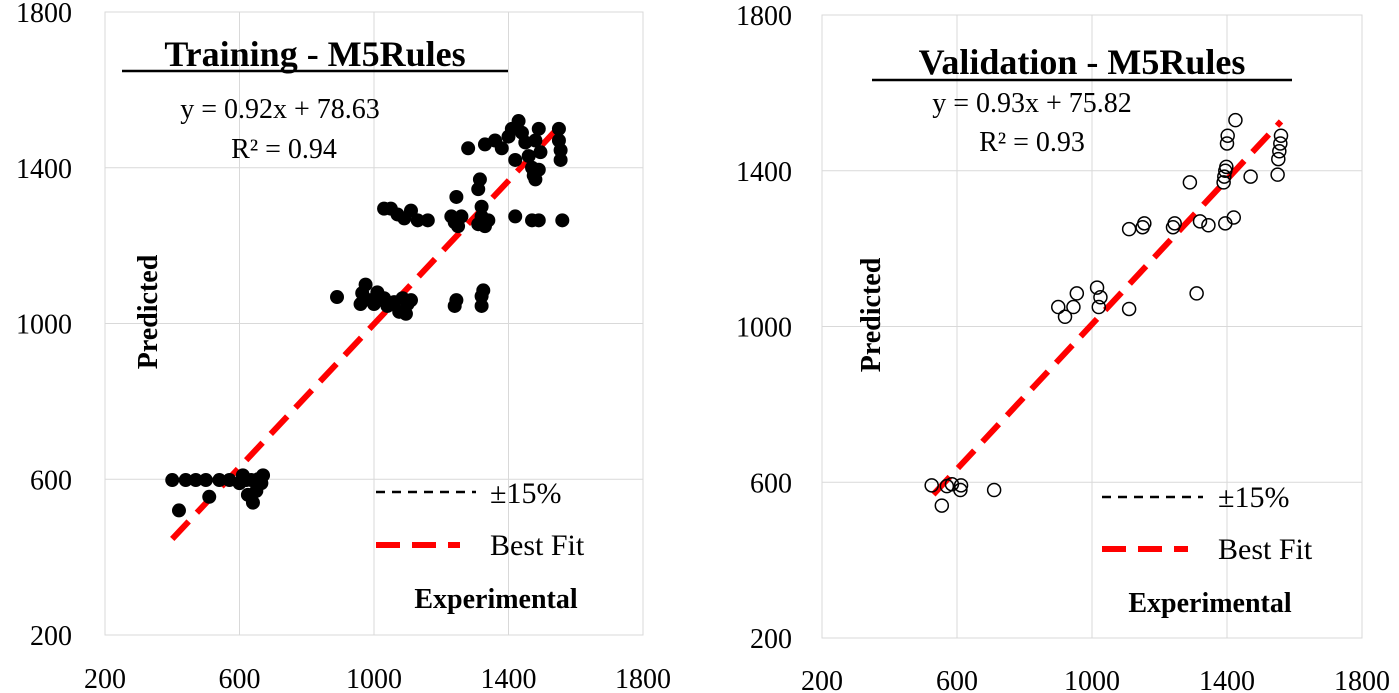 This screenshot has width=1399, height=693. Describe the element at coordinates (1032, 103) in the screenshot. I see `regression-equation: y = 0.93x + 75.82` at that location.